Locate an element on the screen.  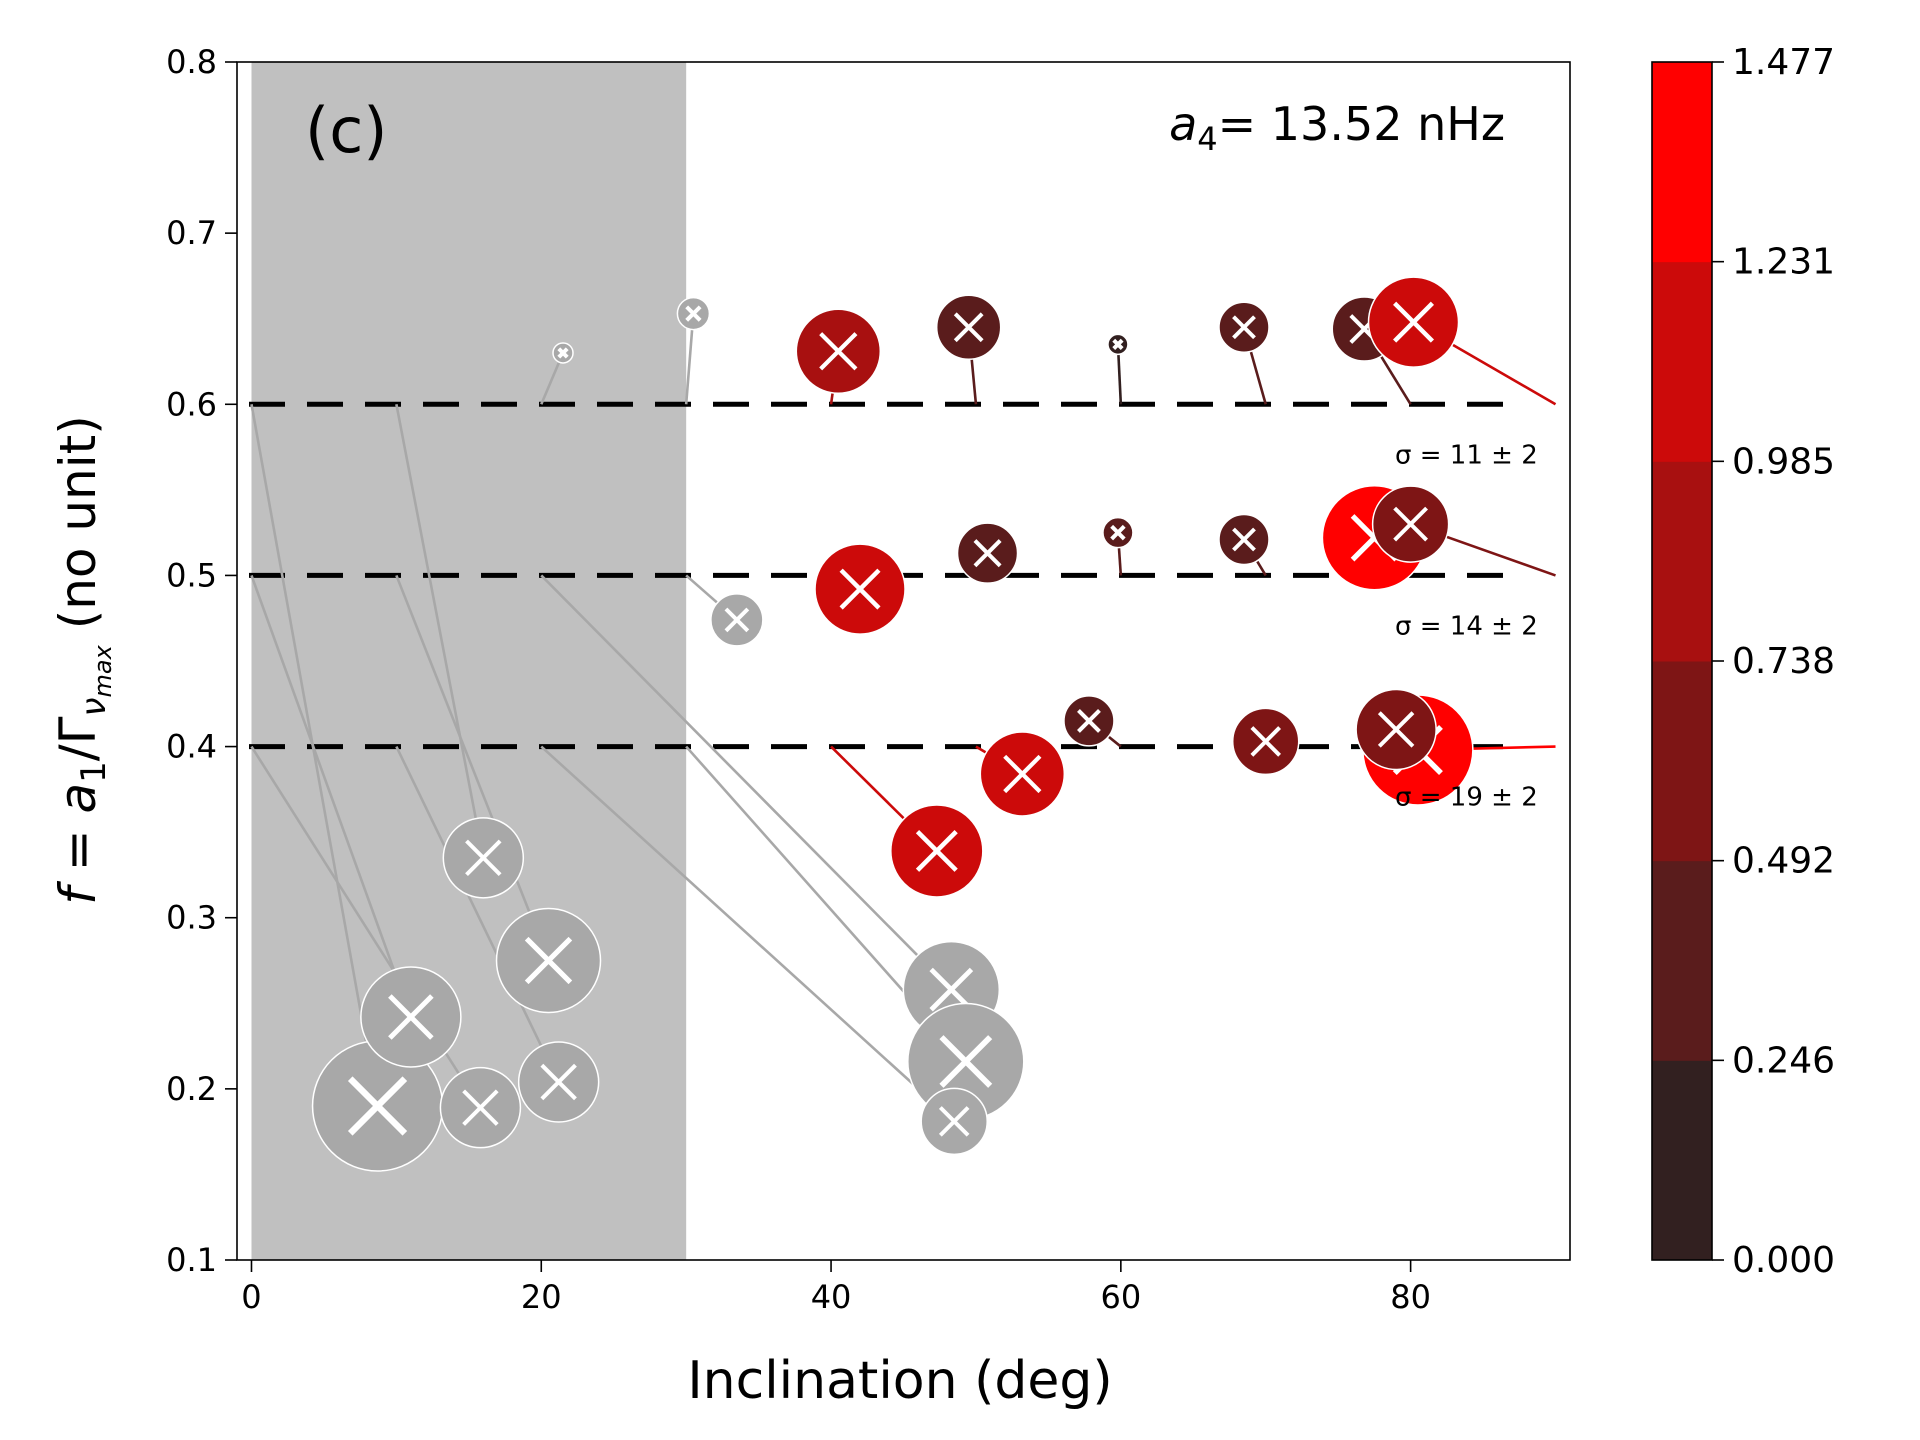
y-tick-label: 0.6 is located at coordinates (191, 404).